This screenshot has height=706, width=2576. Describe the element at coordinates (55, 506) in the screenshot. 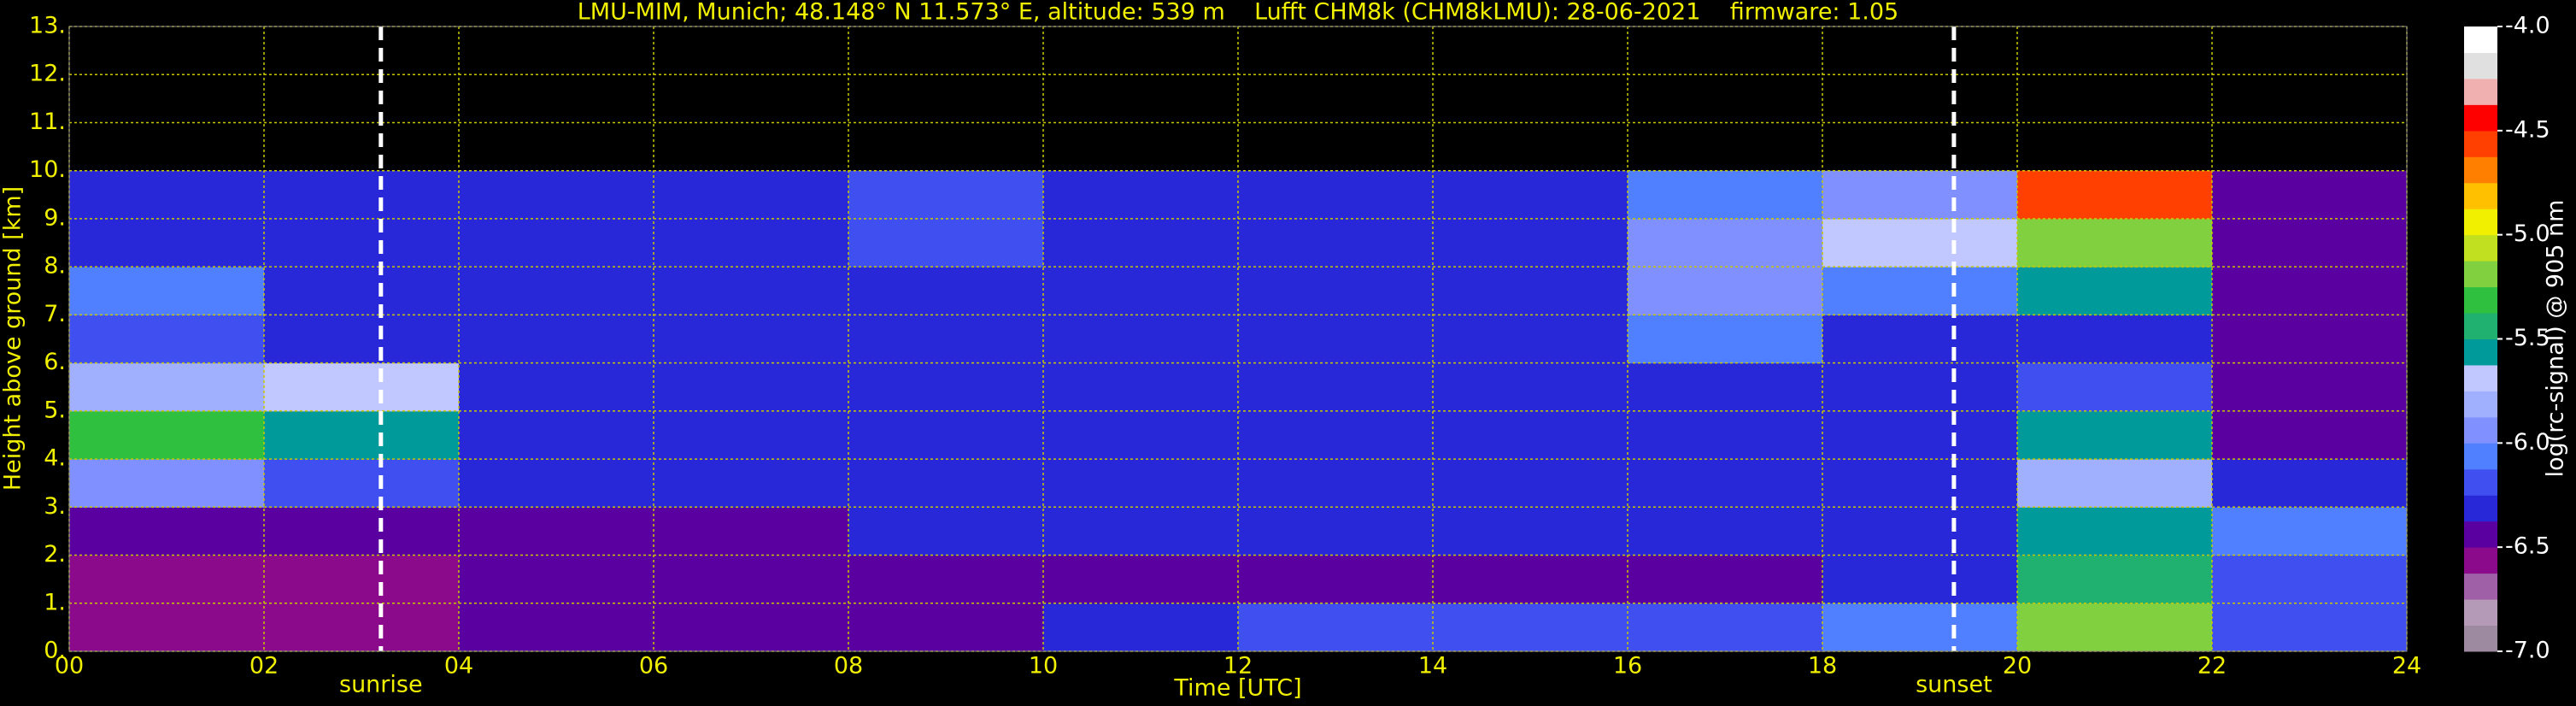

I see `y-tick-label: 3.` at that location.